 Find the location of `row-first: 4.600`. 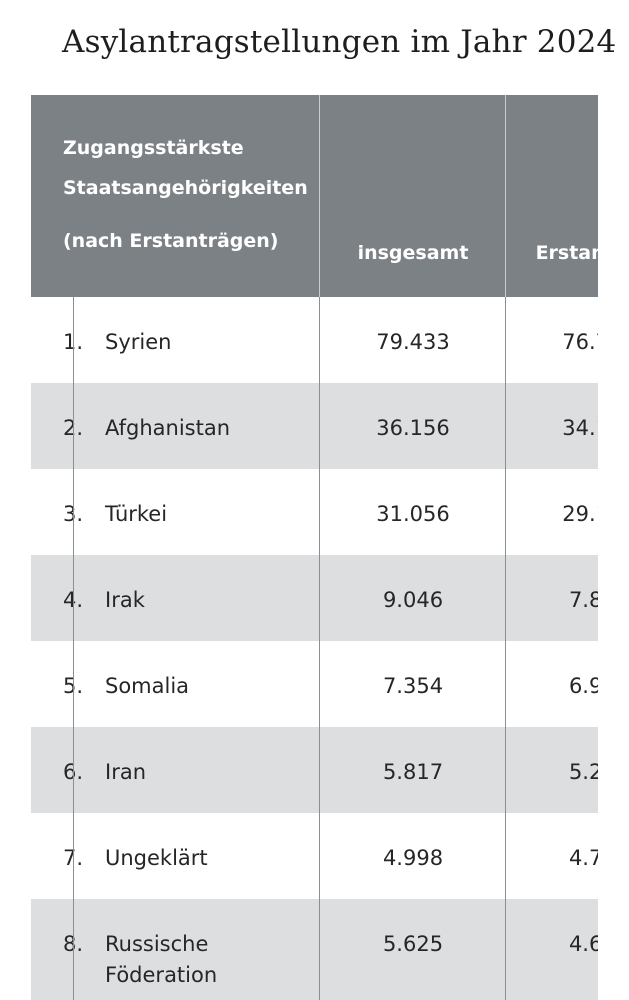

row-first: 4.600 is located at coordinates (583, 944).